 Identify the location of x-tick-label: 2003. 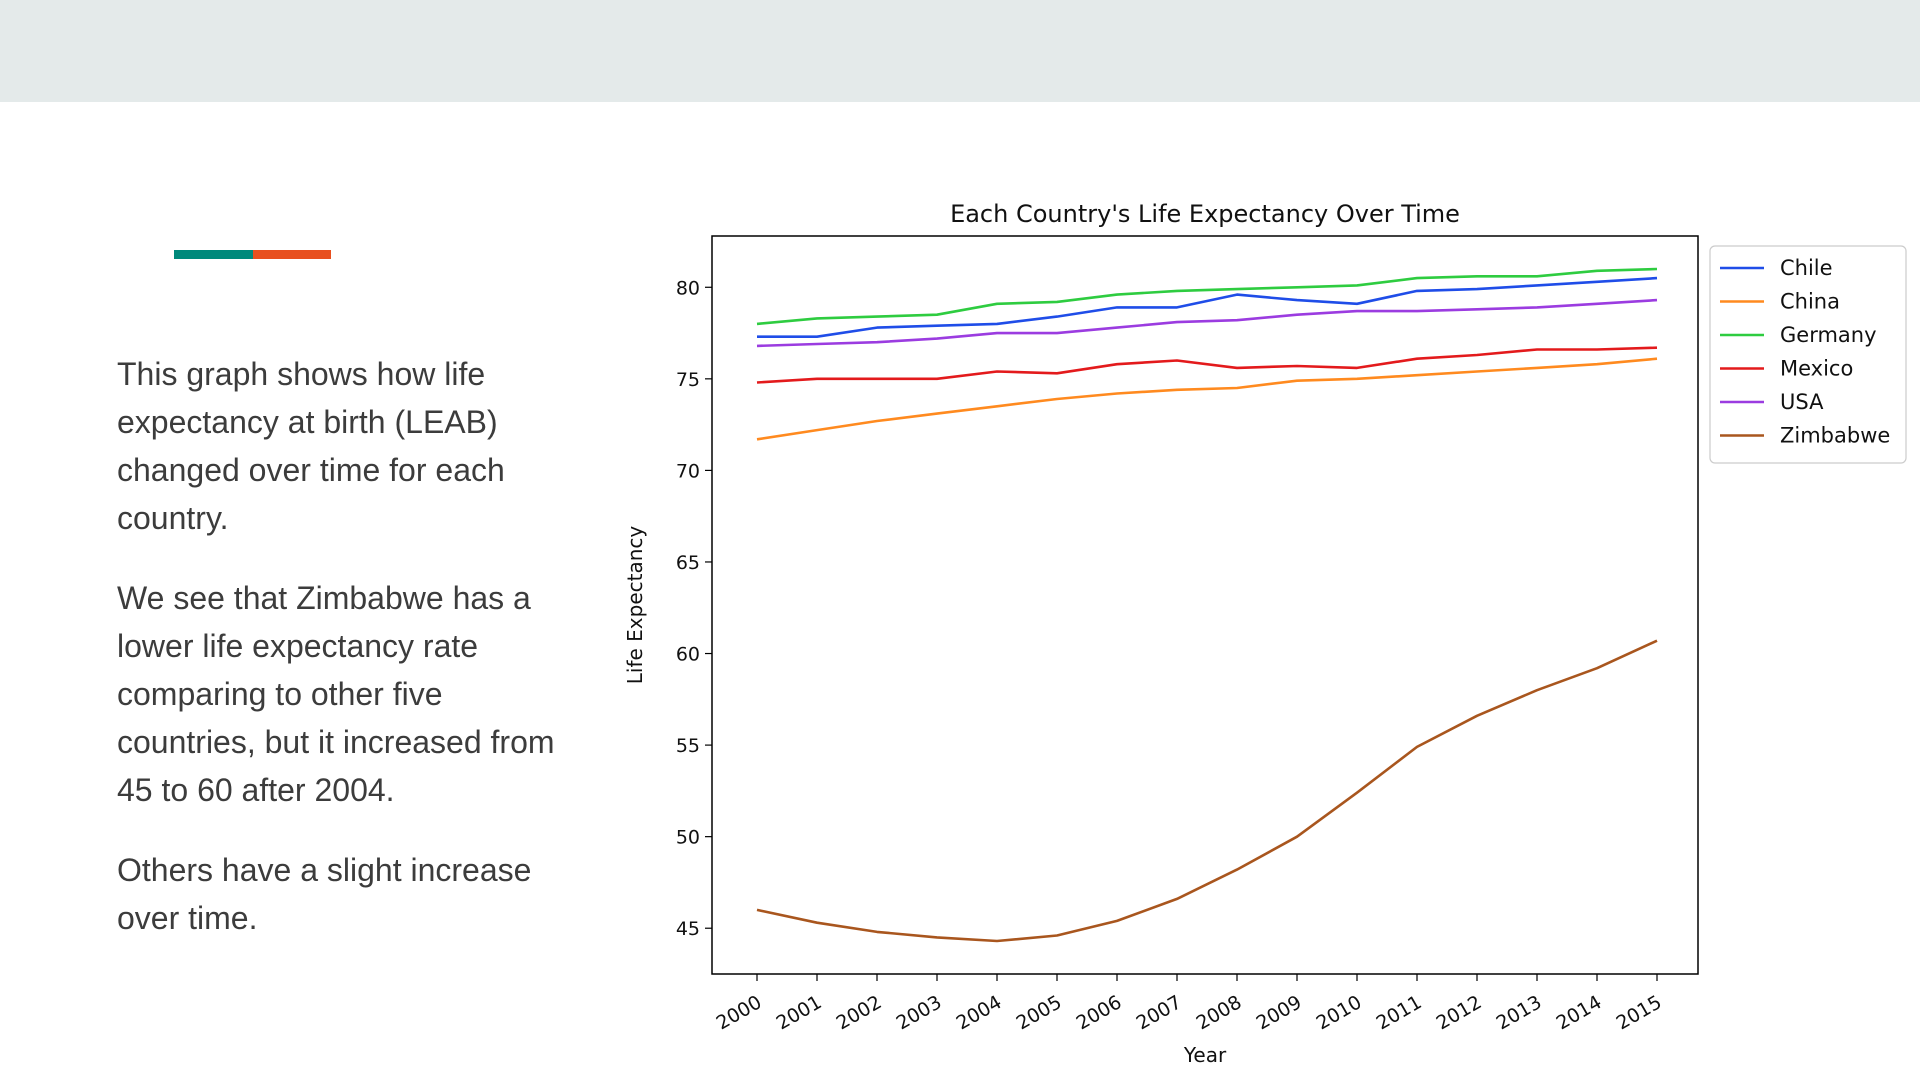
(919, 1012).